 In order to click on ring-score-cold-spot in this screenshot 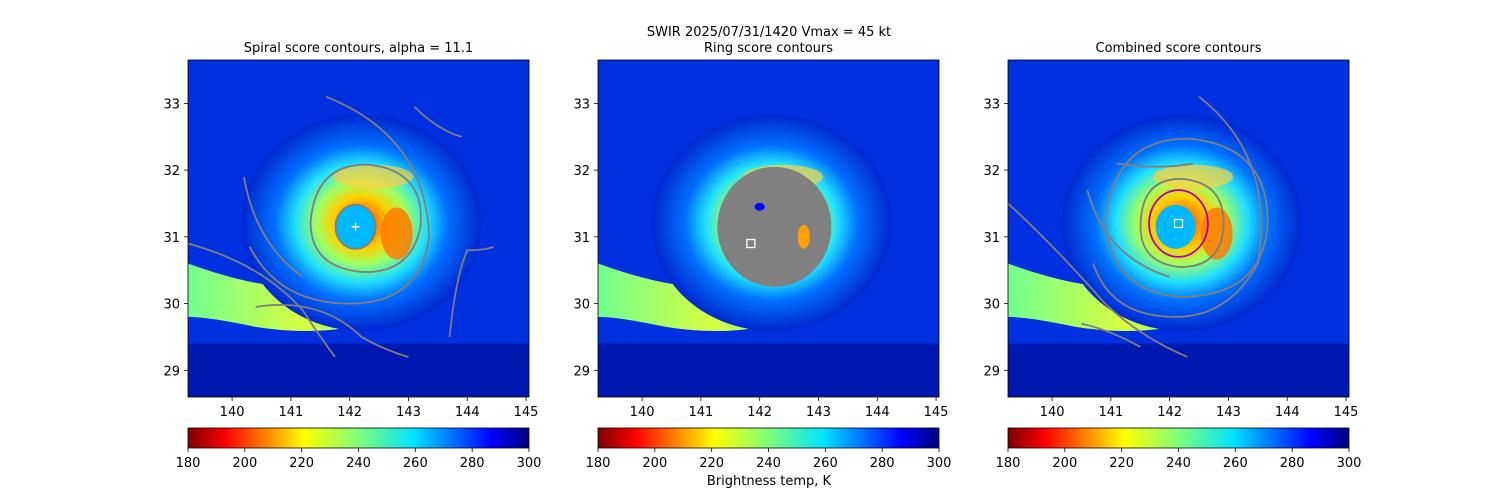, I will do `click(759, 206)`.